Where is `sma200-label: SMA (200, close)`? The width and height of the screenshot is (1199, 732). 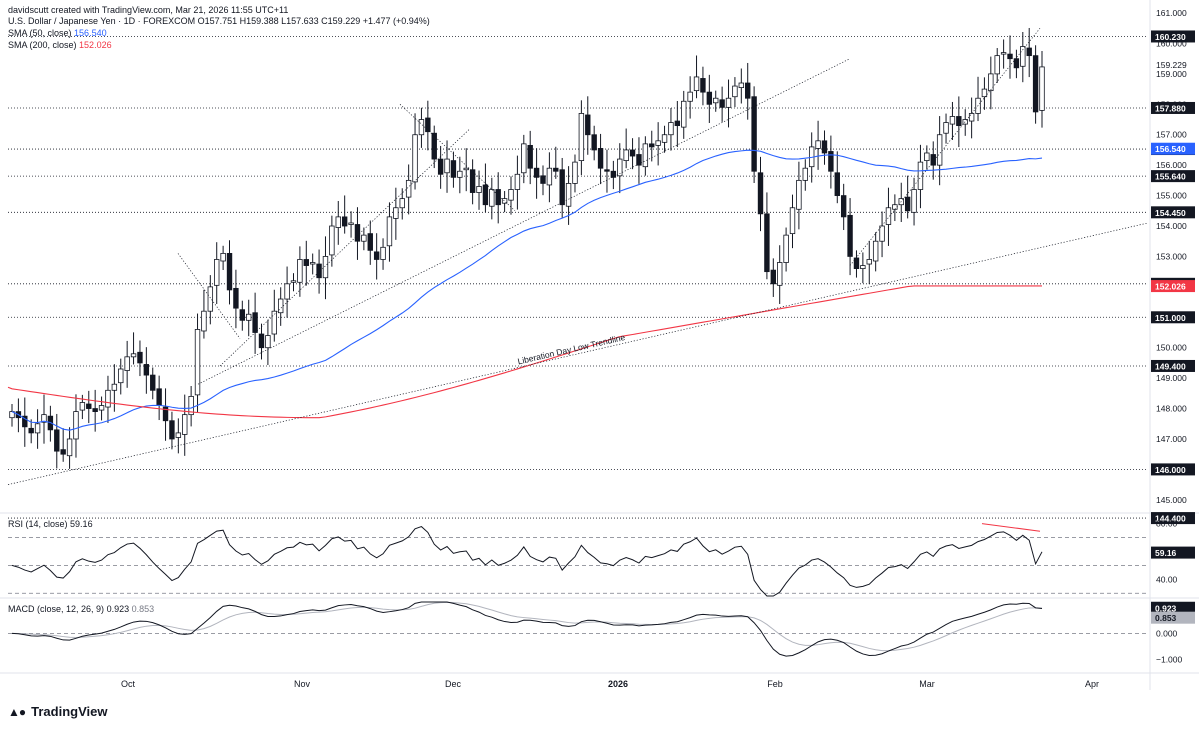 sma200-label: SMA (200, close) is located at coordinates (42, 45).